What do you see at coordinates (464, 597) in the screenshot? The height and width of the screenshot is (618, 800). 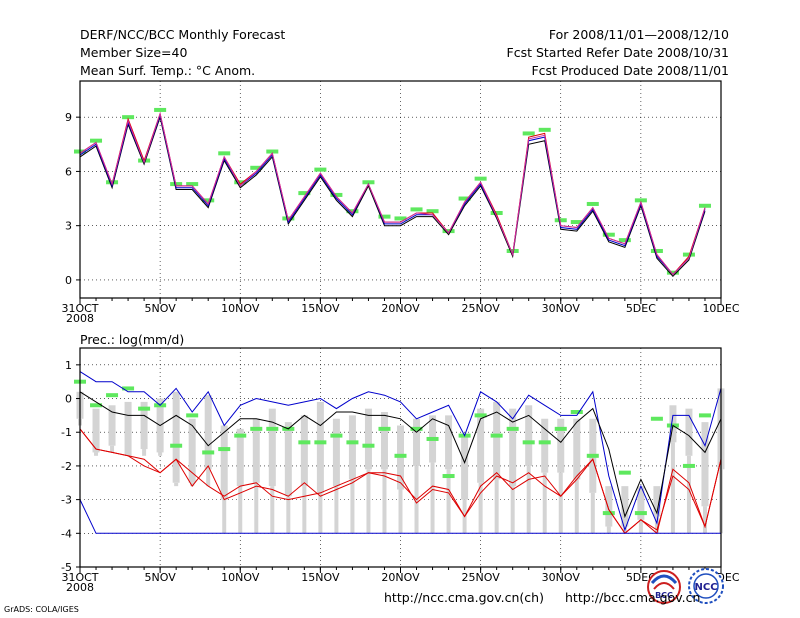 I see `ncc-url: http://ncc.cma.gov.cn(ch)` at bounding box center [464, 597].